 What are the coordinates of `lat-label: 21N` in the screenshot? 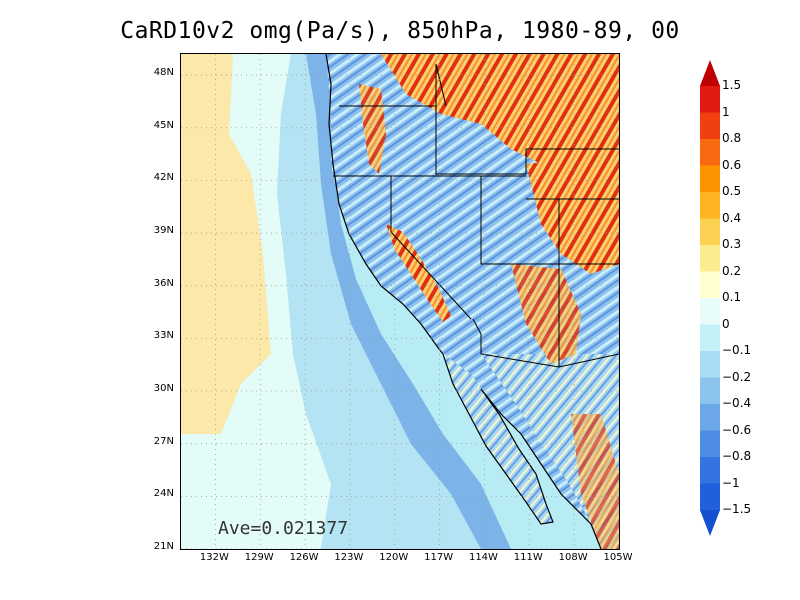 It's located at (163, 546).